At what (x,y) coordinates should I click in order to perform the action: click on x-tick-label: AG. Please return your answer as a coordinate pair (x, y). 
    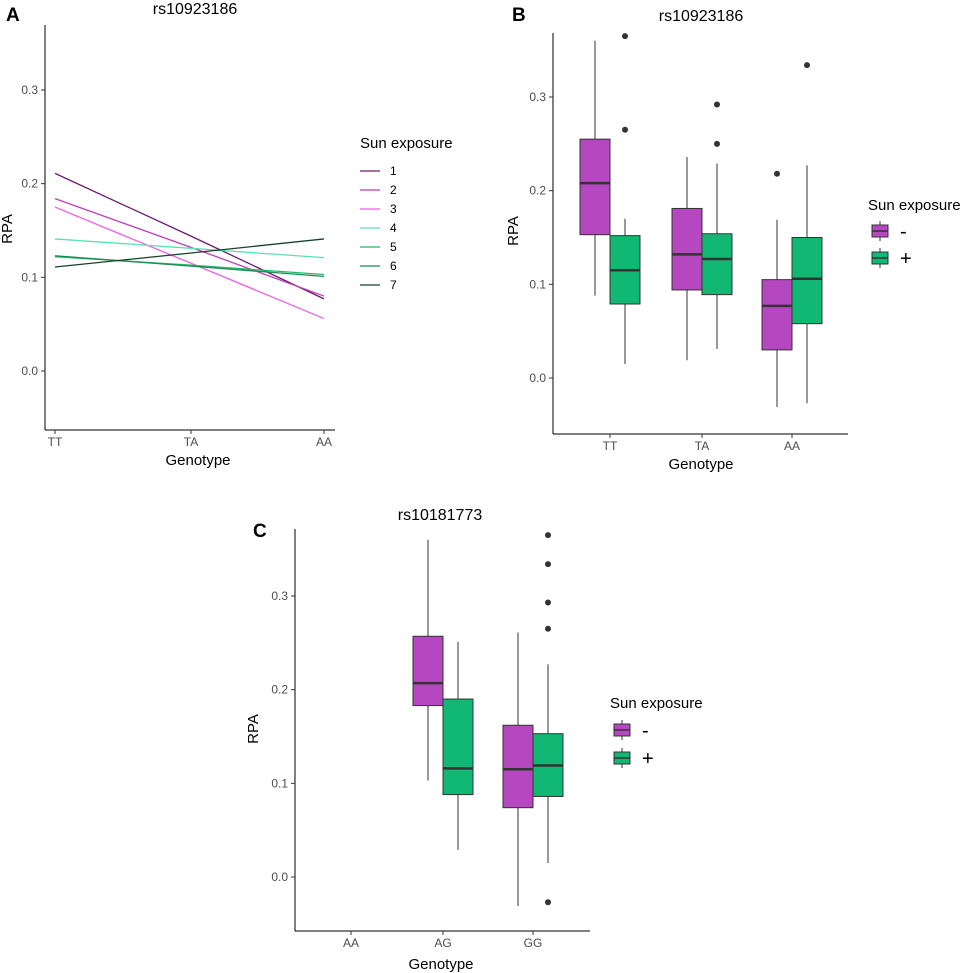
    Looking at the image, I should click on (442, 943).